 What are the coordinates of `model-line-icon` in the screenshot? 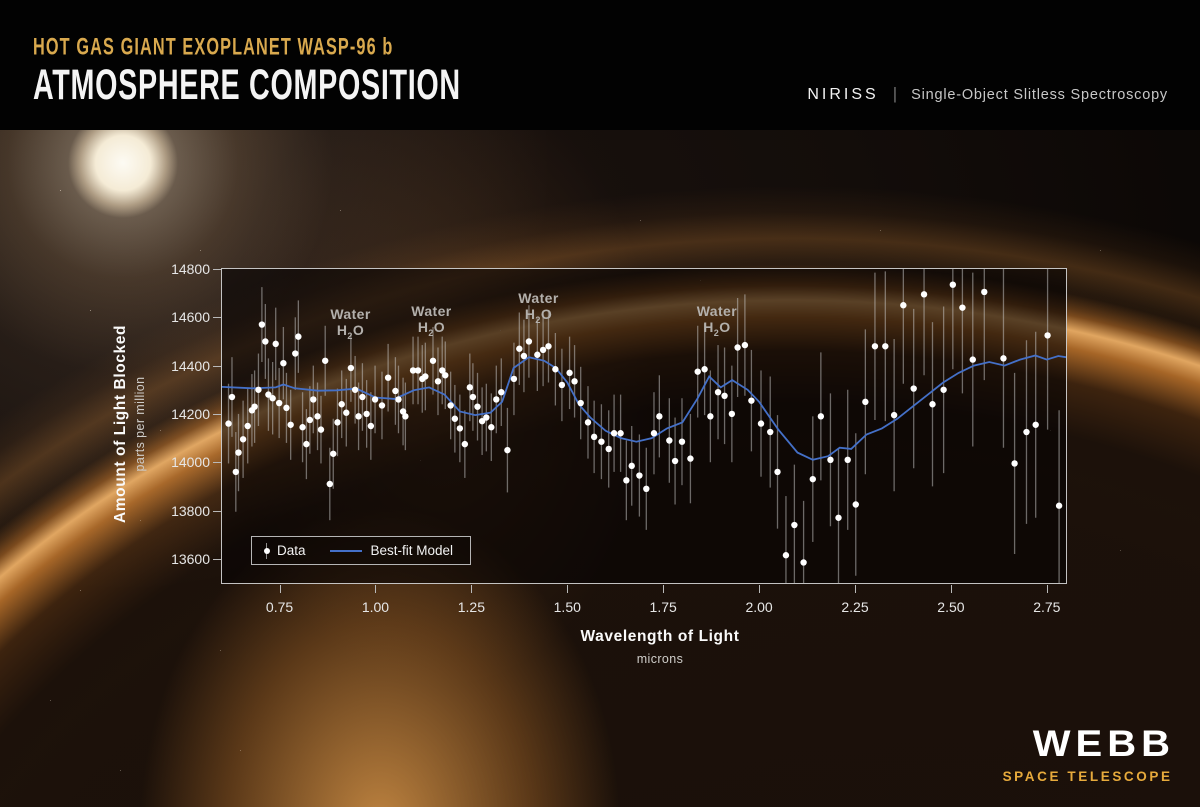 It's located at (345, 550).